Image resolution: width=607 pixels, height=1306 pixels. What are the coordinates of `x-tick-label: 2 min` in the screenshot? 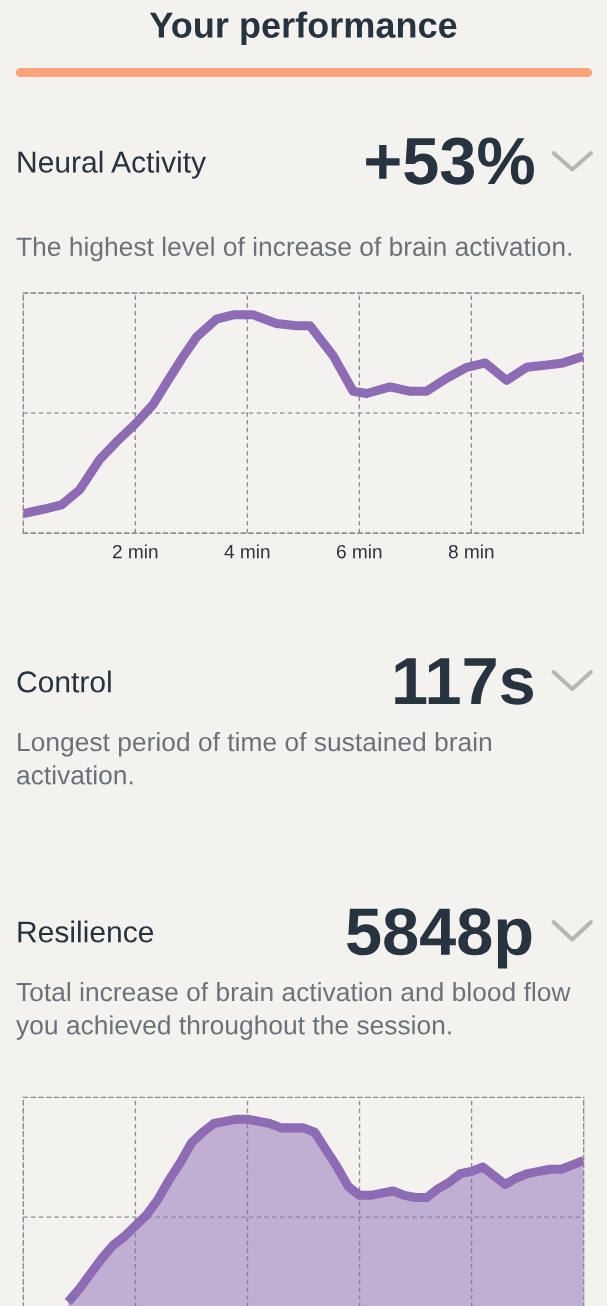 It's located at (135, 551).